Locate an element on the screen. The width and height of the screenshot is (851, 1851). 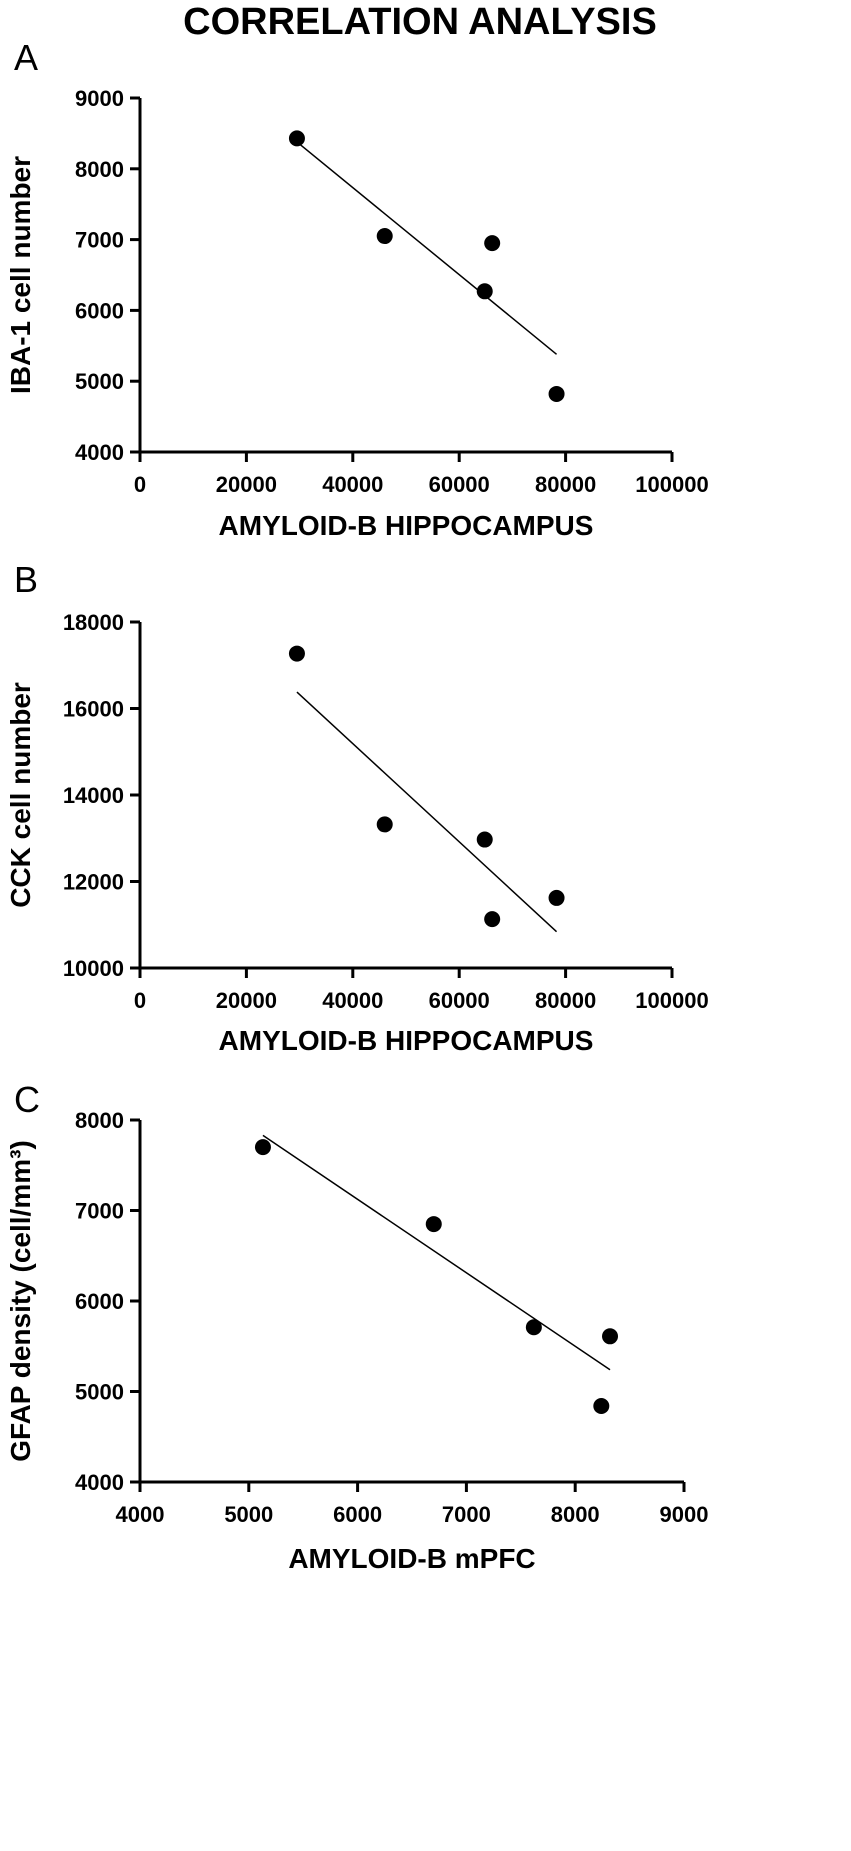
panel-c-y-axis-title: GFAP density (cell/mm³) is located at coordinates (20, 1301).